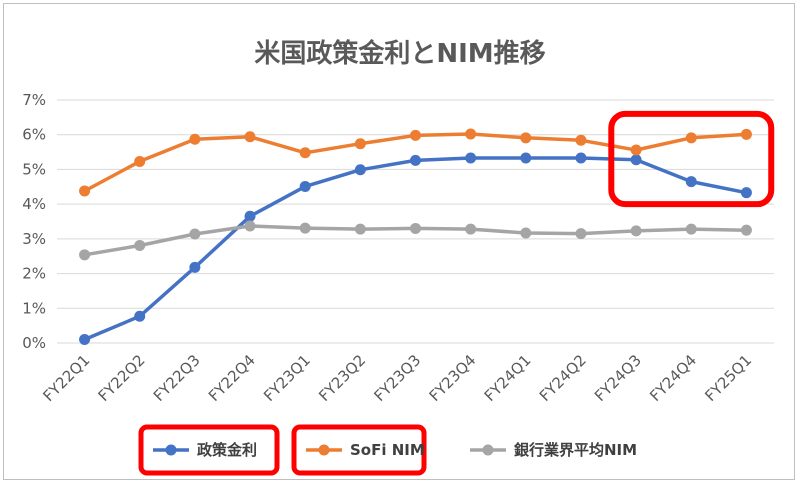  What do you see at coordinates (728, 378) in the screenshot?
I see `x-tick-label: FY25Q1` at bounding box center [728, 378].